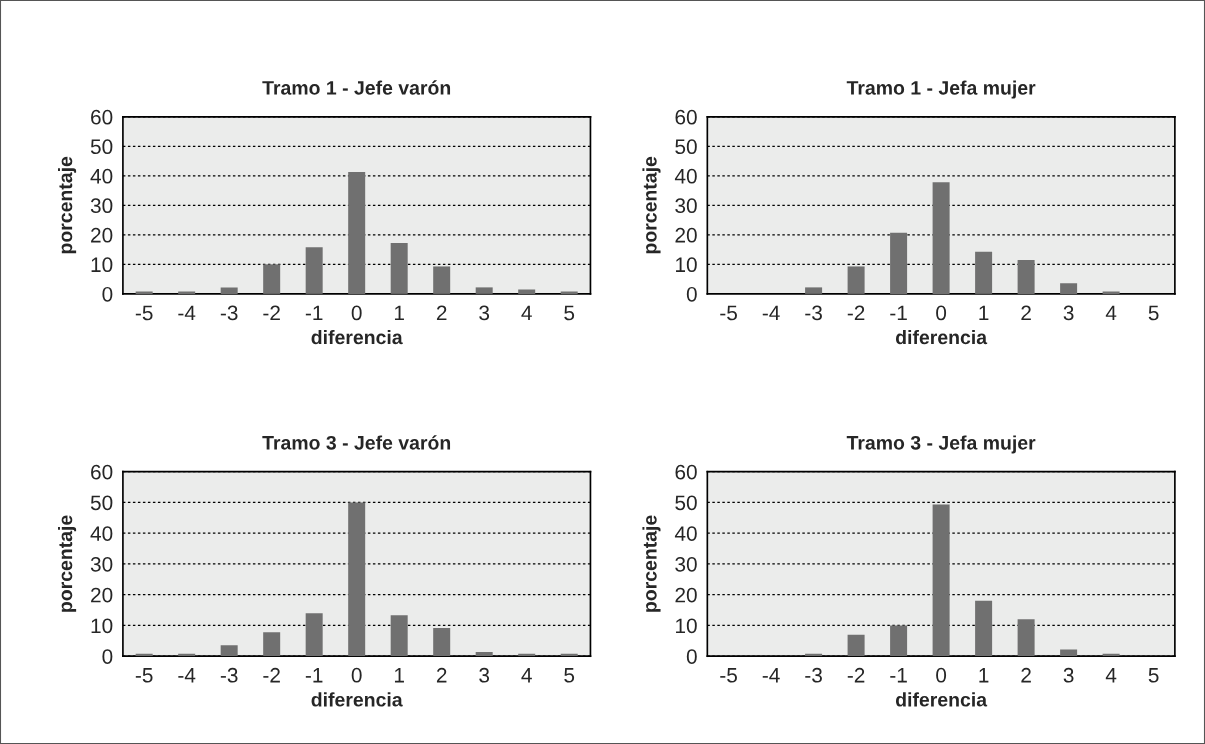  Describe the element at coordinates (356, 442) in the screenshot. I see `chart-title: Tramo 3 - Jefe varón` at that location.